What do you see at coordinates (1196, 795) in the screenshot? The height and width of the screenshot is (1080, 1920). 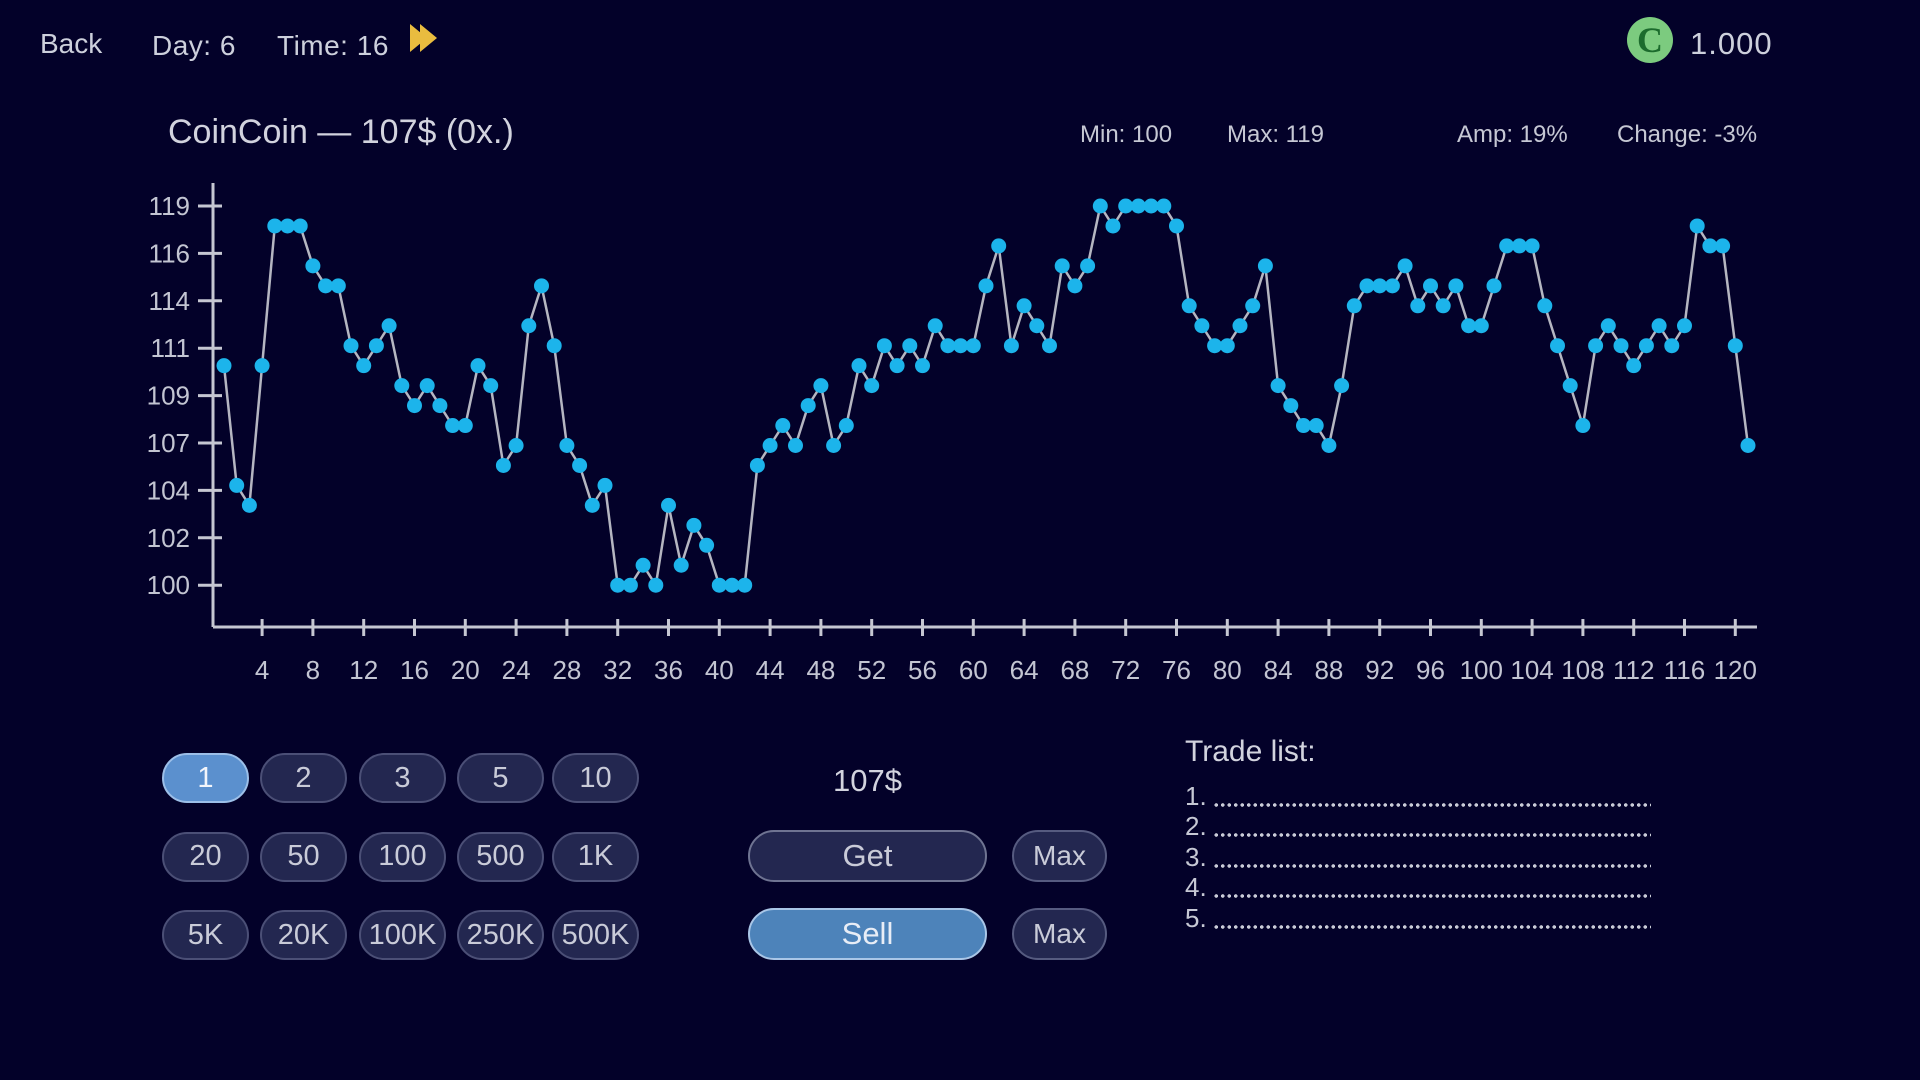 I see `trade-list-item-number: 1.` at bounding box center [1196, 795].